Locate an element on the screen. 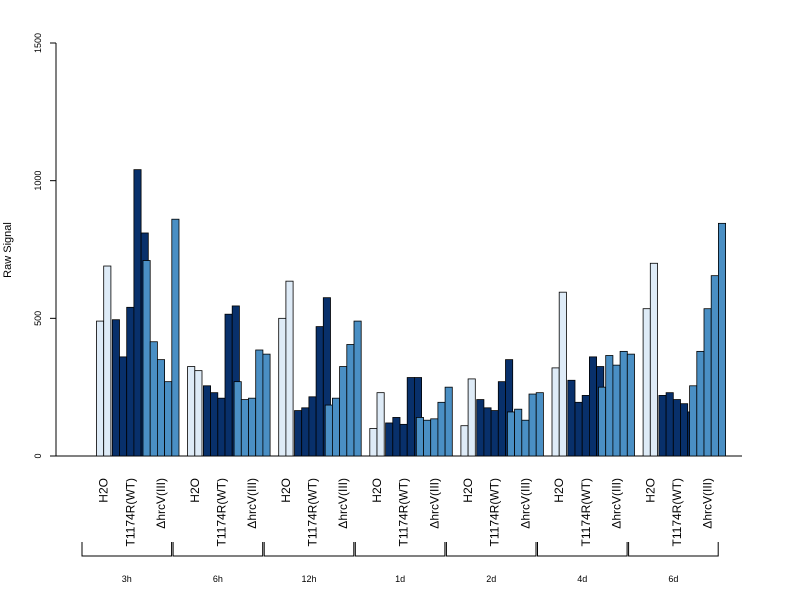  x-label-2d-h2o: H2O is located at coordinates (468, 490).